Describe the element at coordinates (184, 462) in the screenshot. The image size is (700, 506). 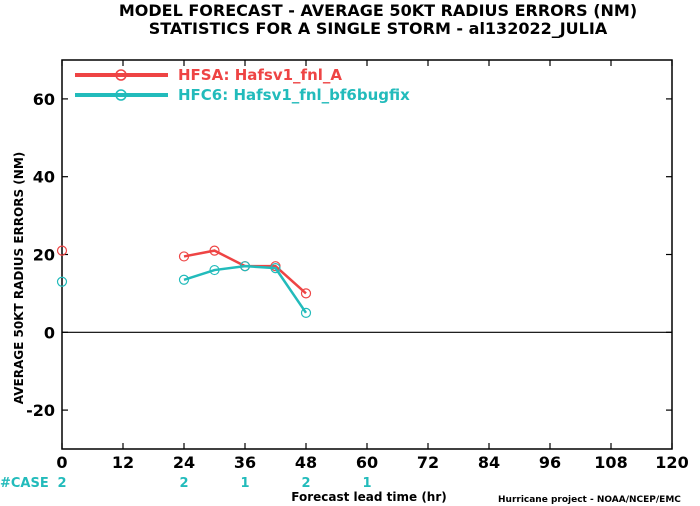
I see `x-tick-label: 24` at that location.